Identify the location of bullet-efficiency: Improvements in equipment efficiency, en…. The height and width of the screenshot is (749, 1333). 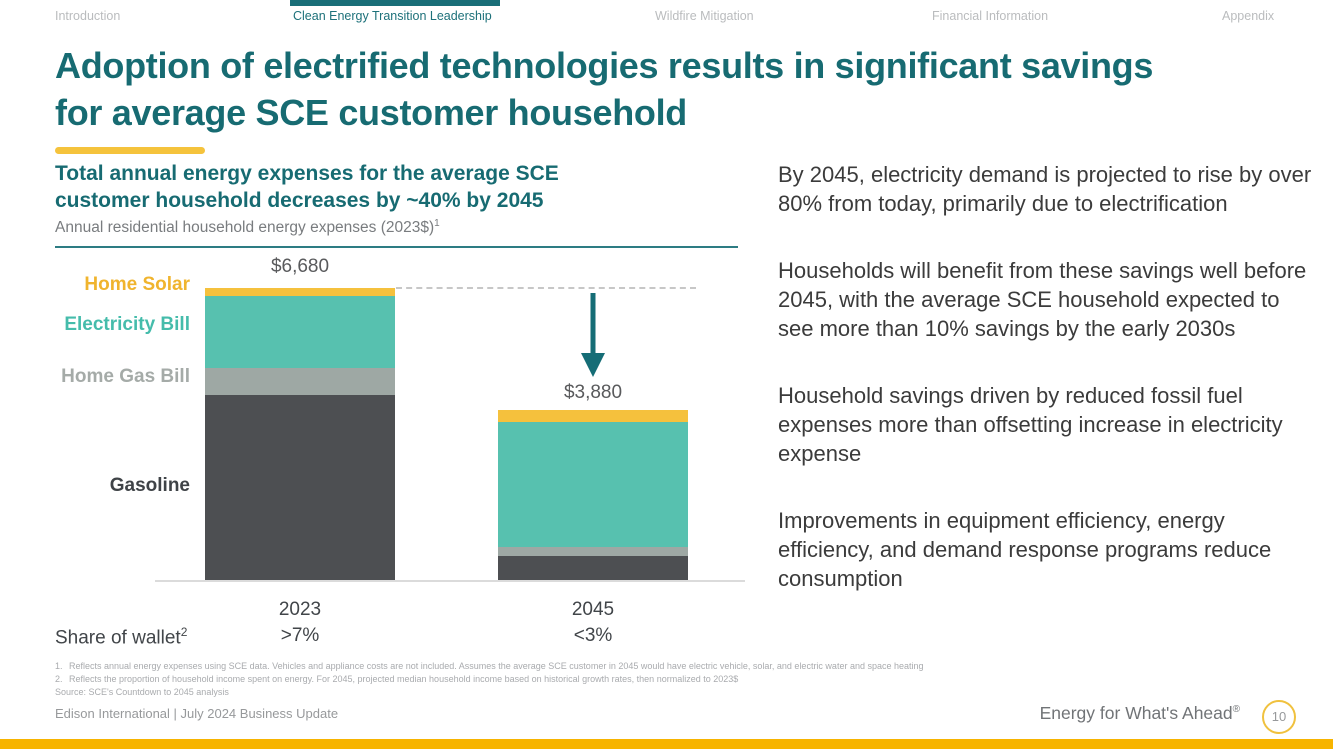
(1025, 549).